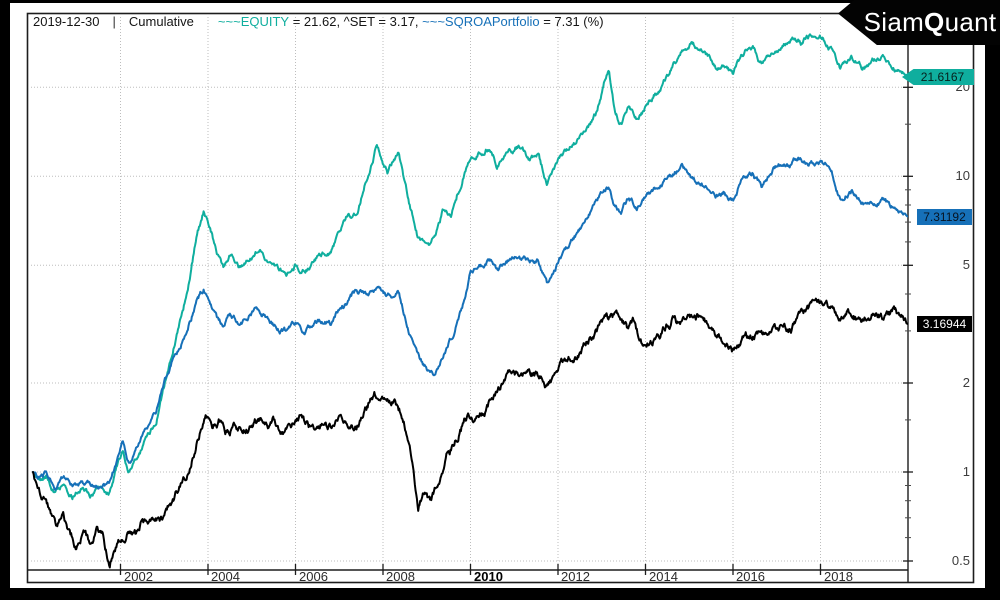 The image size is (1000, 600). Describe the element at coordinates (225, 576) in the screenshot. I see `x-axis-label-2004: 2004` at that location.